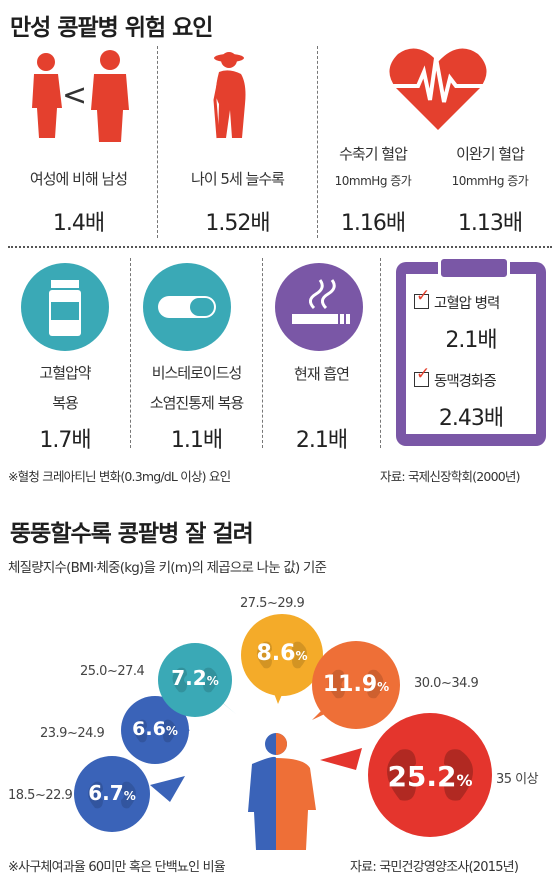 The height and width of the screenshot is (882, 560). Describe the element at coordinates (282, 791) in the screenshot. I see `person-silhouette-icon` at that location.